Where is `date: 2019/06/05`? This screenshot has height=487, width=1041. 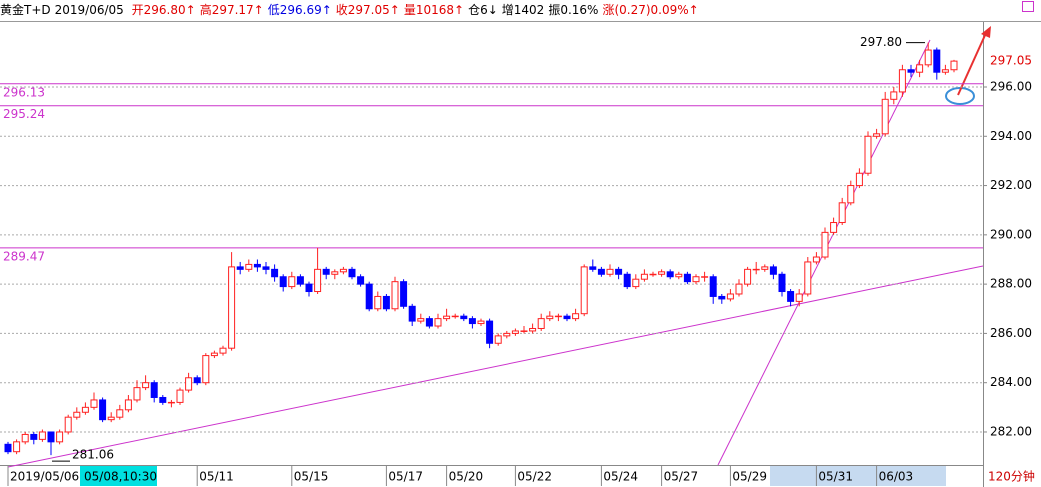 date: 2019/06/05 is located at coordinates (89, 10).